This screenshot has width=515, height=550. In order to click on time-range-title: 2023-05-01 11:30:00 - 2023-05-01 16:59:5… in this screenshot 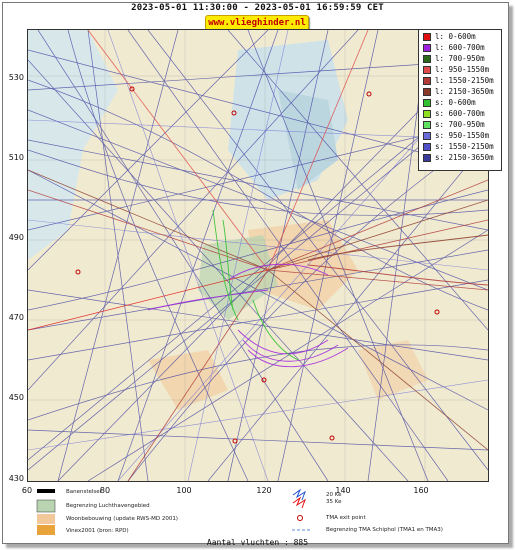, I will do `click(257, 8)`.